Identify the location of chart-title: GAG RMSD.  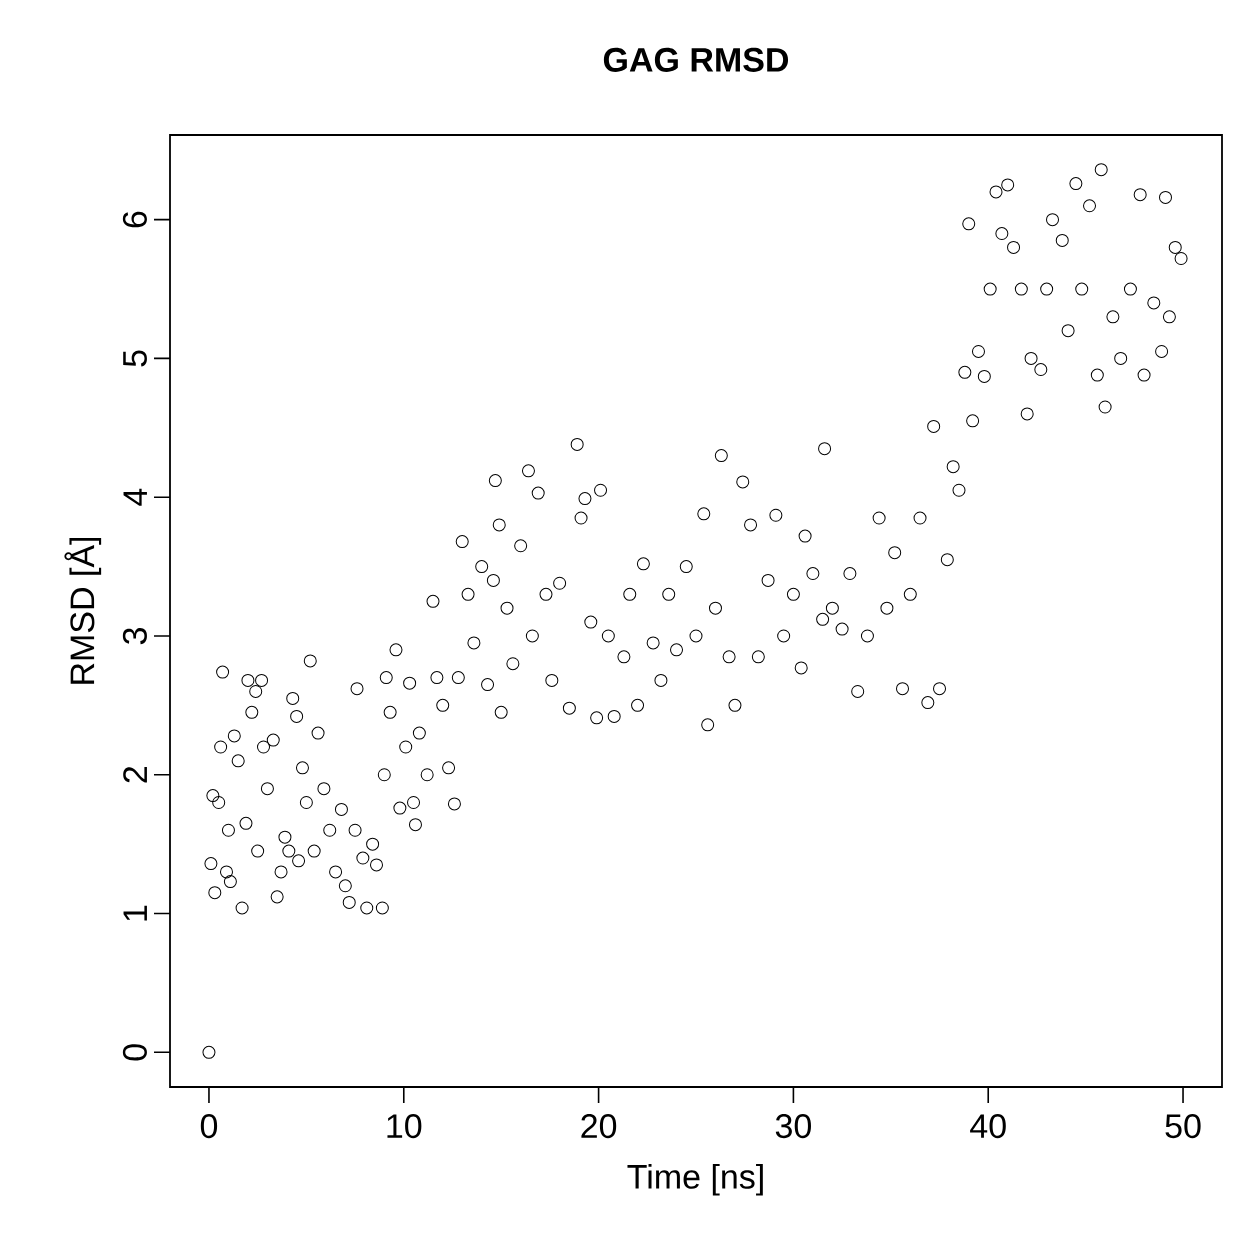
(696, 59).